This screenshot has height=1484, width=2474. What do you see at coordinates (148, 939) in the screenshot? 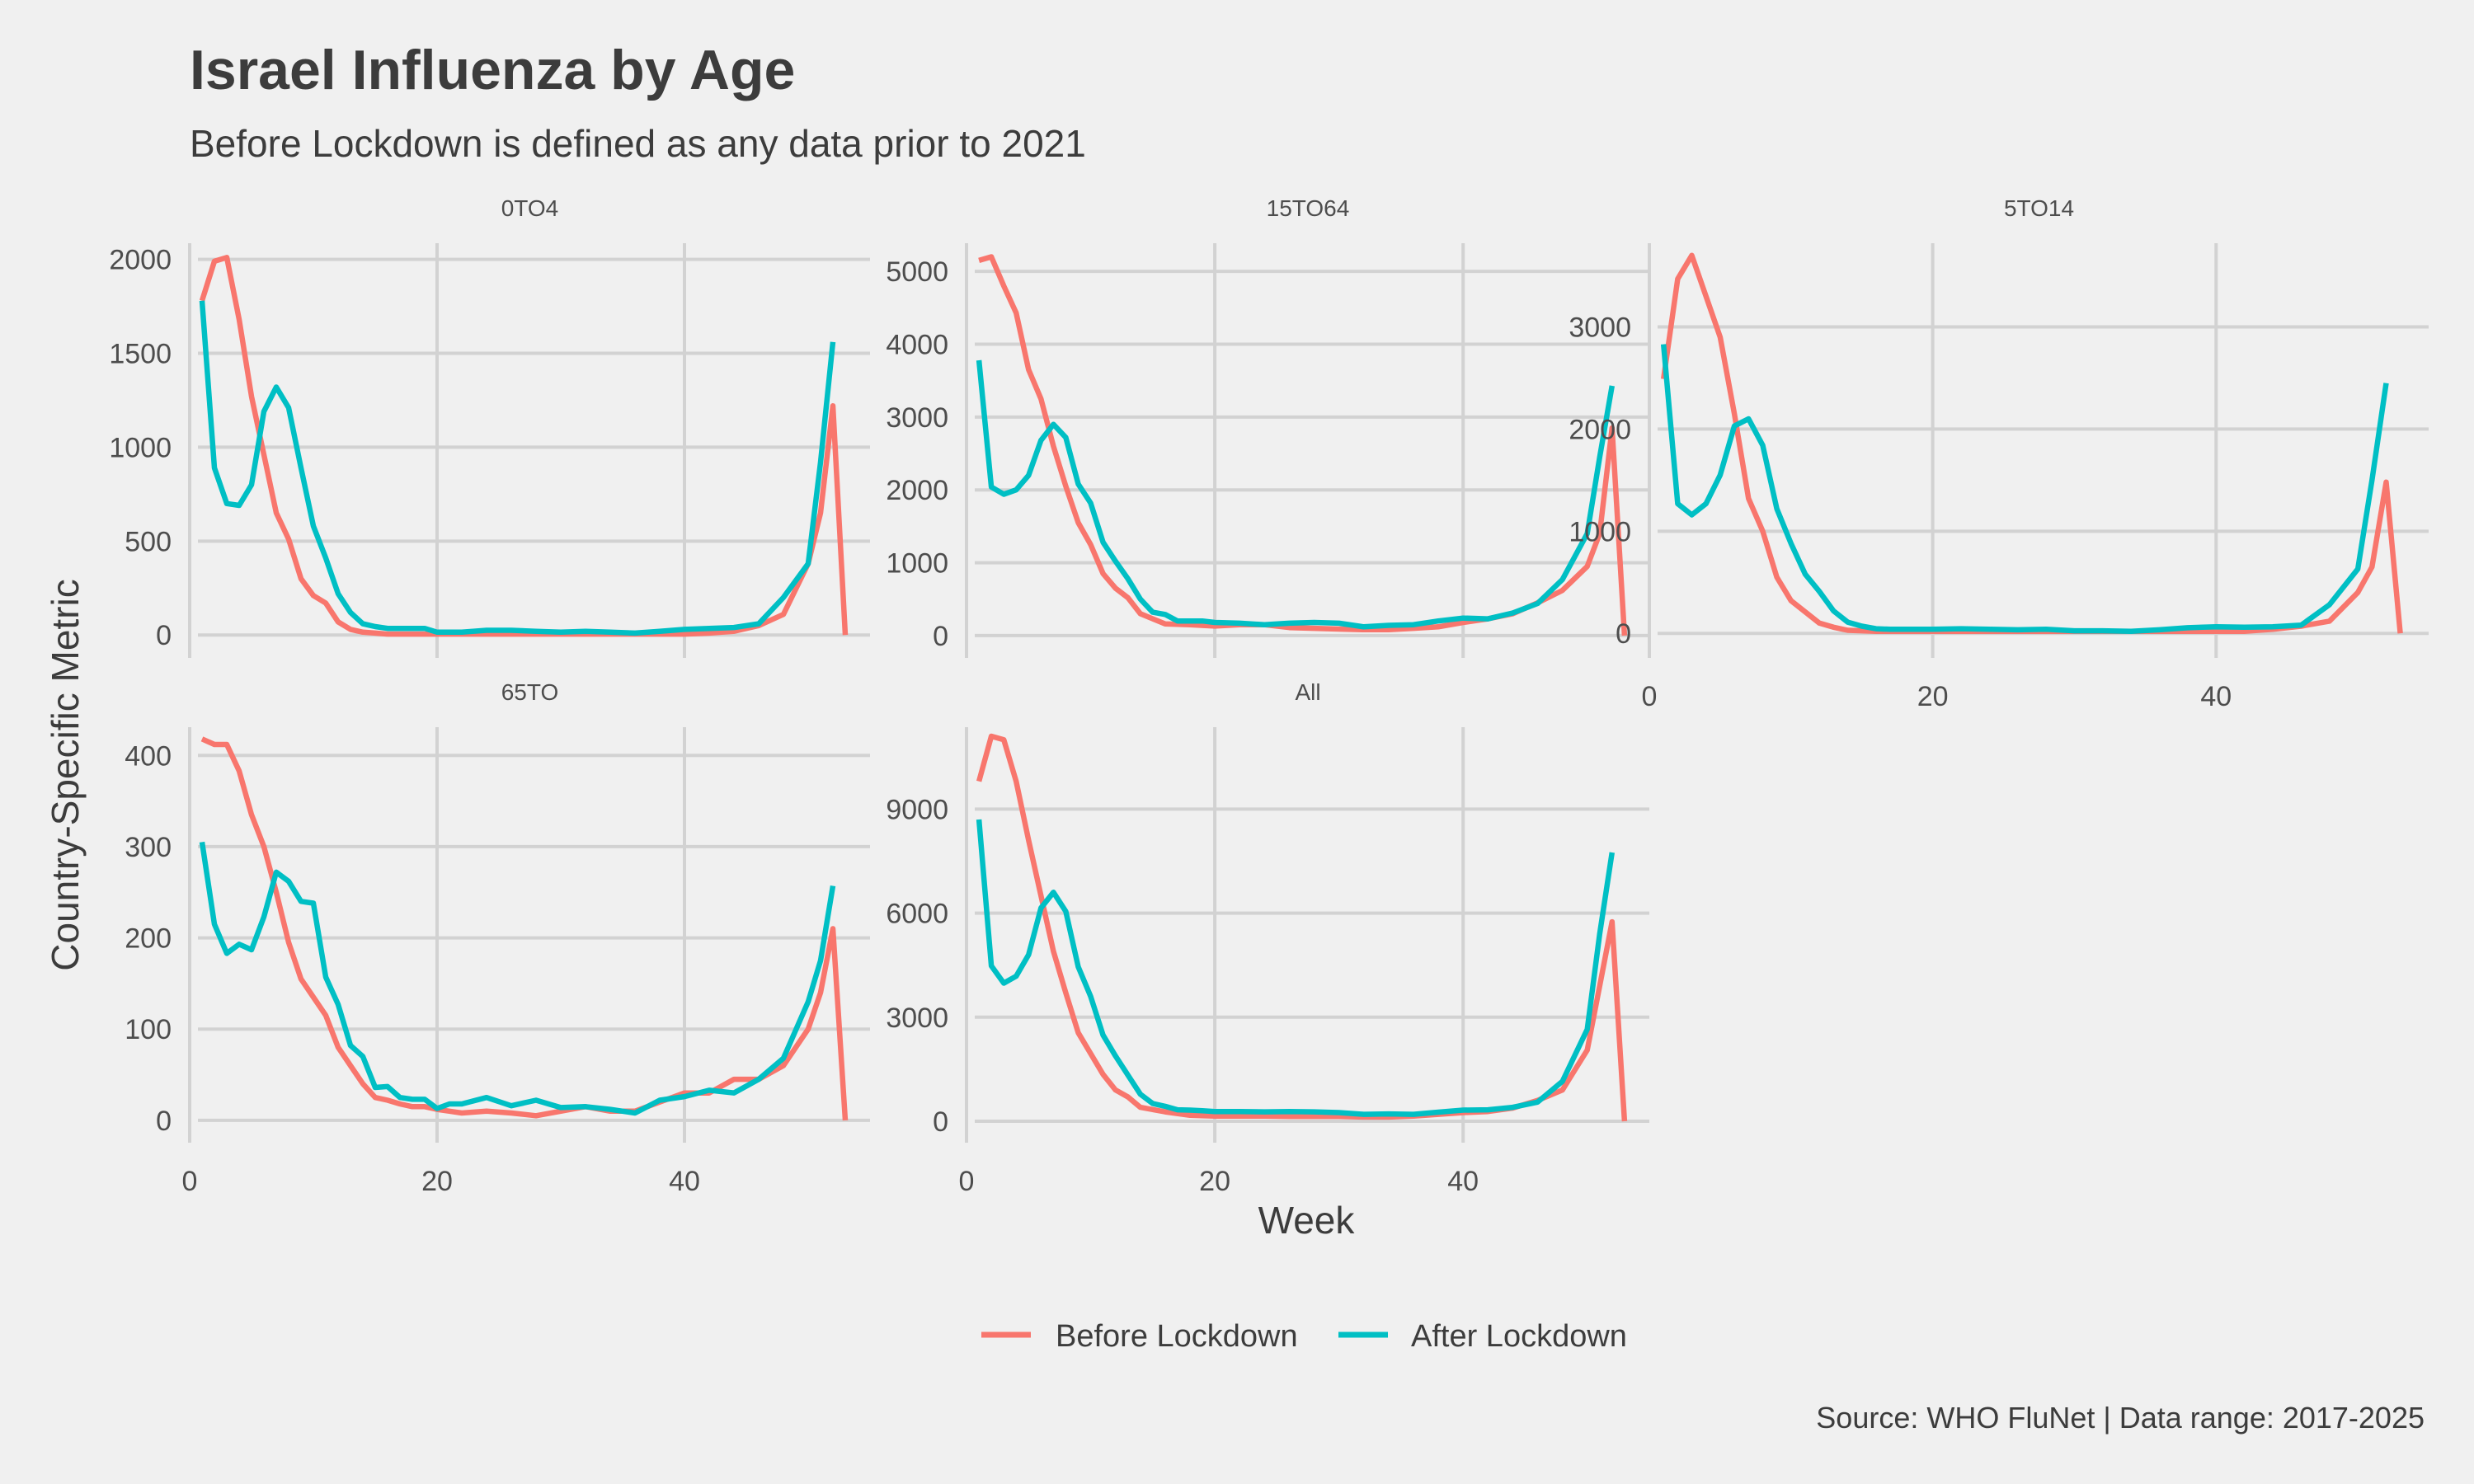
I see `y-tick-label: 200` at bounding box center [148, 939].